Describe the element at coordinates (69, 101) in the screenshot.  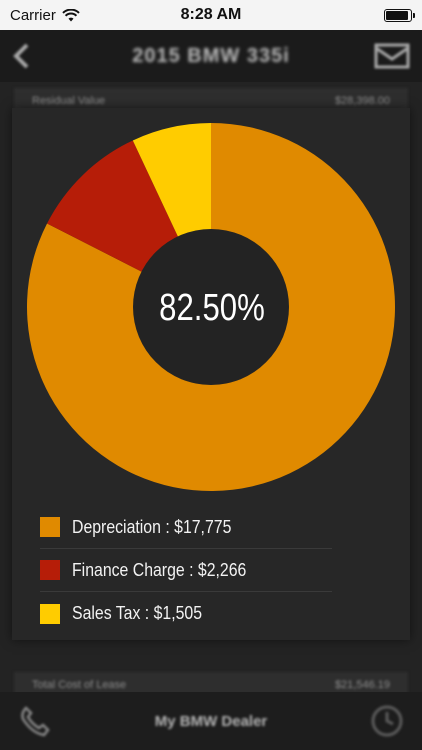
I see `background-row-label: Residual Value` at that location.